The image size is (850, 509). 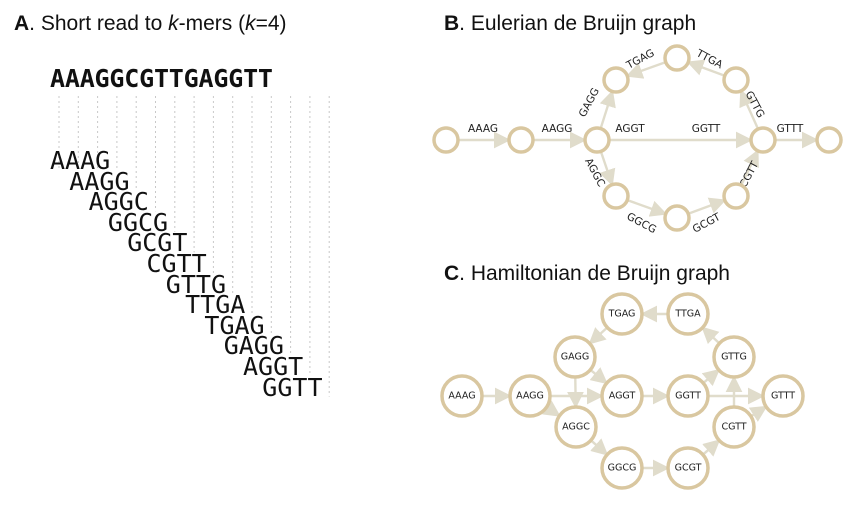 I want to click on node-label-aagg: AAGG, so click(x=530, y=396).